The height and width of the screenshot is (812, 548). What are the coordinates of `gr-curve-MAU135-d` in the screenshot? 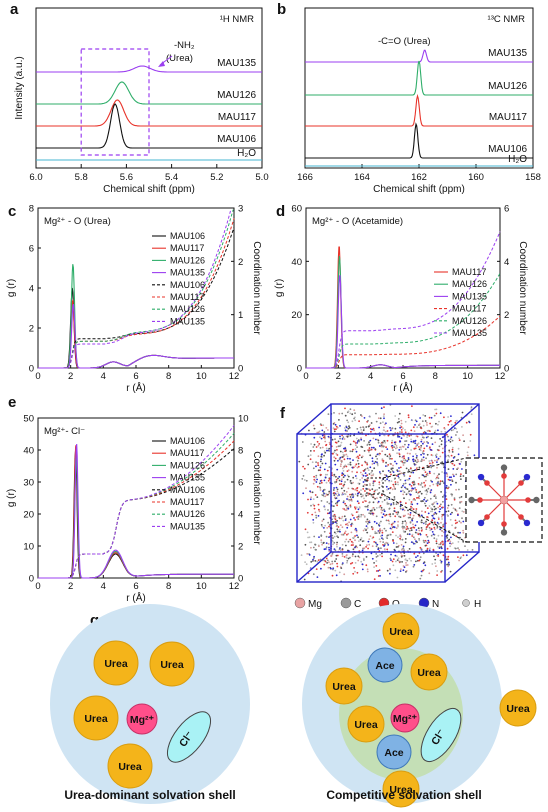 It's located at (403, 321).